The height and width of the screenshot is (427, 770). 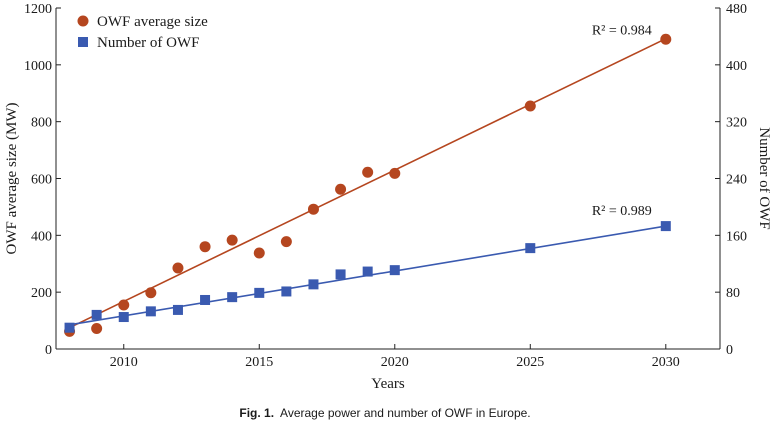 I want to click on y-left-tick-label: 400, so click(x=41, y=236).